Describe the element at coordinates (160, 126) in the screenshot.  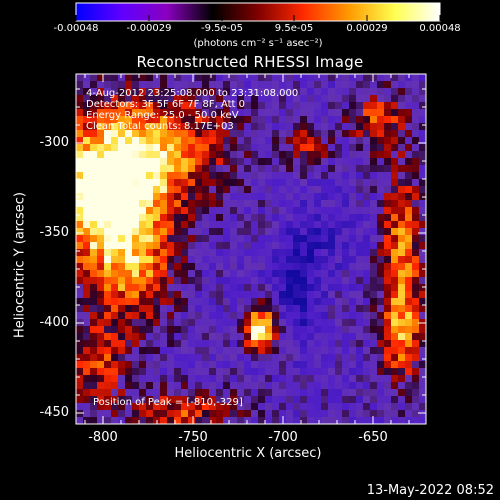
I see `clean-counts-label: Clean Total counts: 8.17E+03` at that location.